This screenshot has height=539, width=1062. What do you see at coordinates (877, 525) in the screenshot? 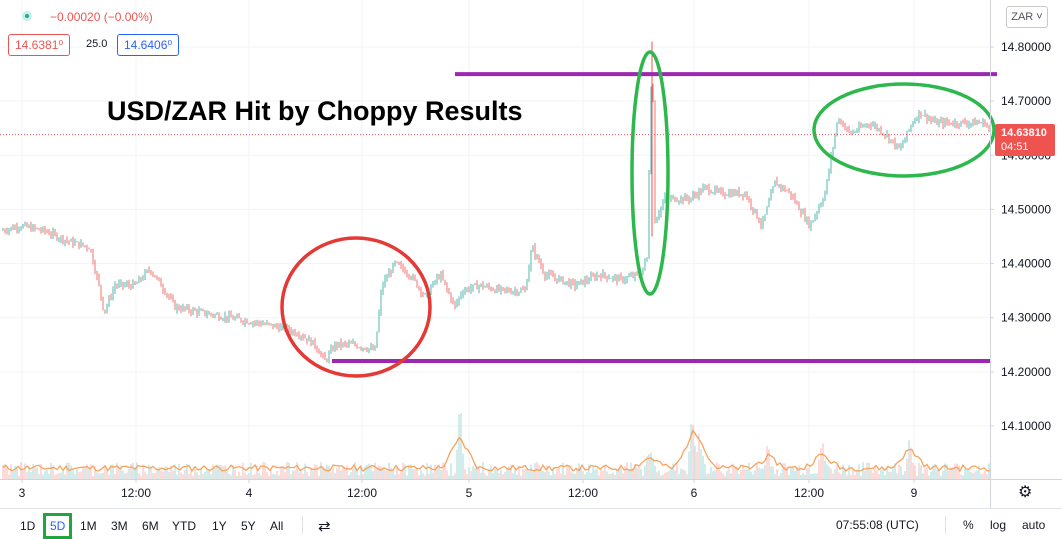
I see `utc-clock: 07:55:08 (UTC)` at bounding box center [877, 525].